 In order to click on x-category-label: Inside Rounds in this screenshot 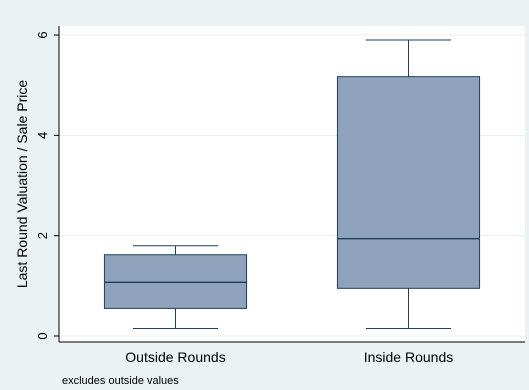, I will do `click(409, 357)`.